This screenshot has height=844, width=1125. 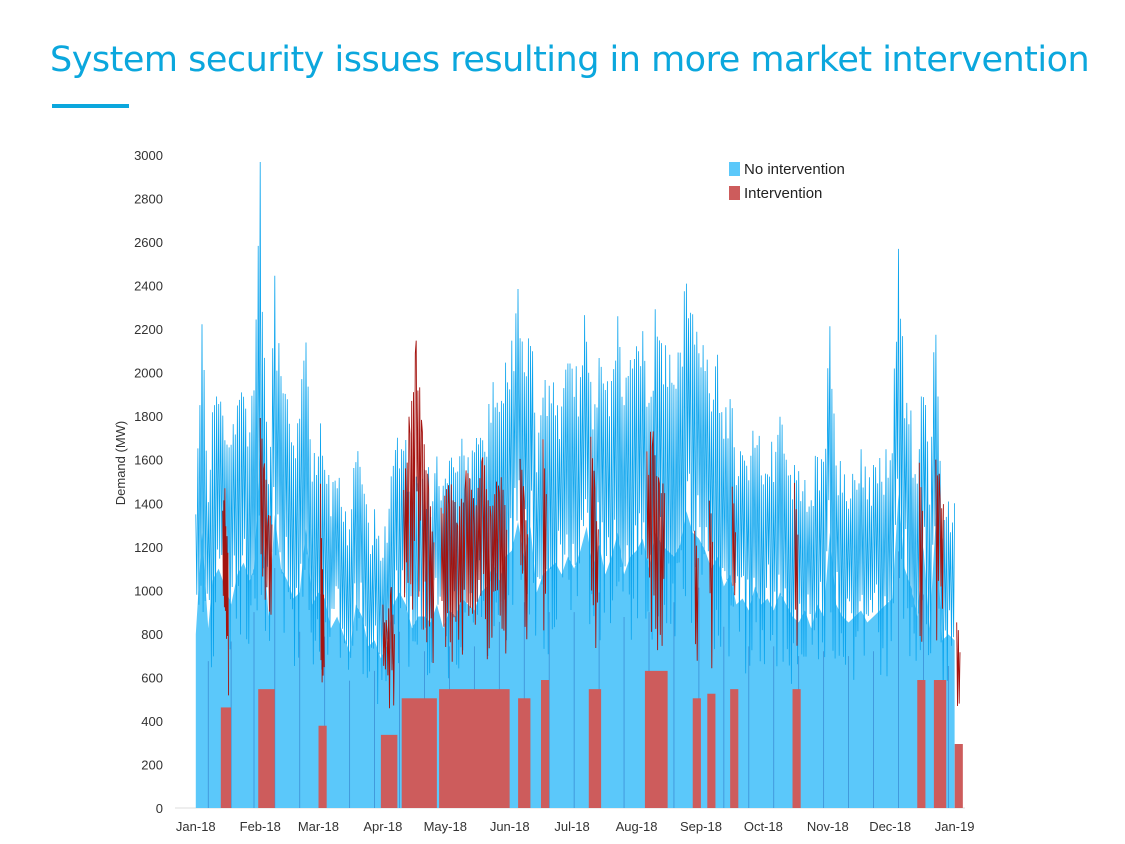 What do you see at coordinates (787, 181) in the screenshot?
I see `legend: No intervention Intervention` at bounding box center [787, 181].